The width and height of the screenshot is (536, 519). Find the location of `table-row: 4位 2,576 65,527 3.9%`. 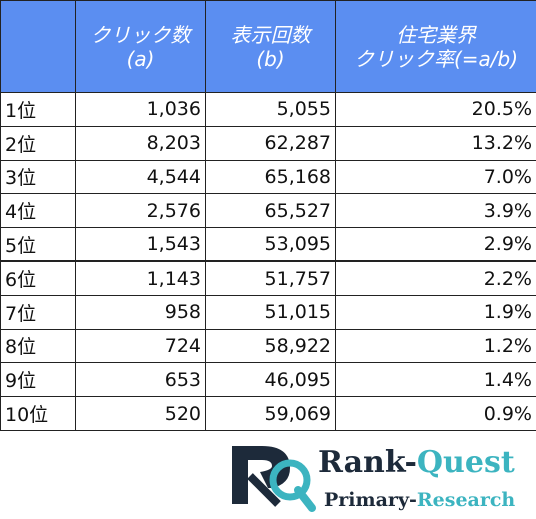

table-row: 4位 2,576 65,527 3.9% is located at coordinates (268, 211).